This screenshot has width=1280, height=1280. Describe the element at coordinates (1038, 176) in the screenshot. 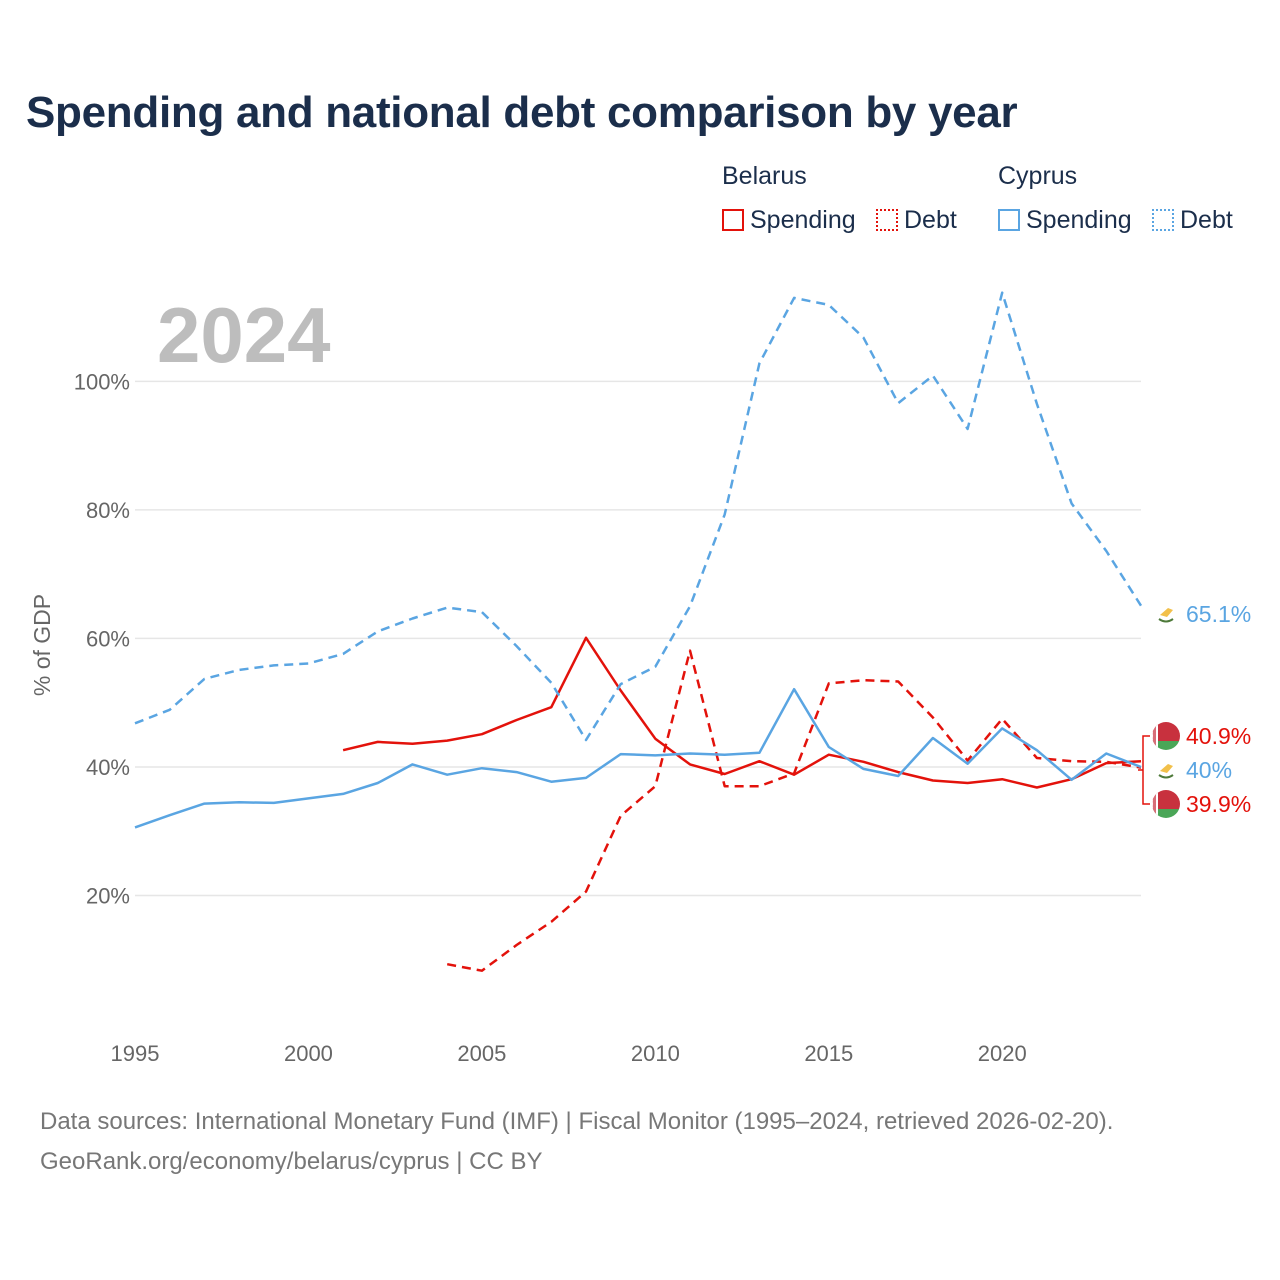

I see `legend-cyprus-title: Cyprus` at that location.